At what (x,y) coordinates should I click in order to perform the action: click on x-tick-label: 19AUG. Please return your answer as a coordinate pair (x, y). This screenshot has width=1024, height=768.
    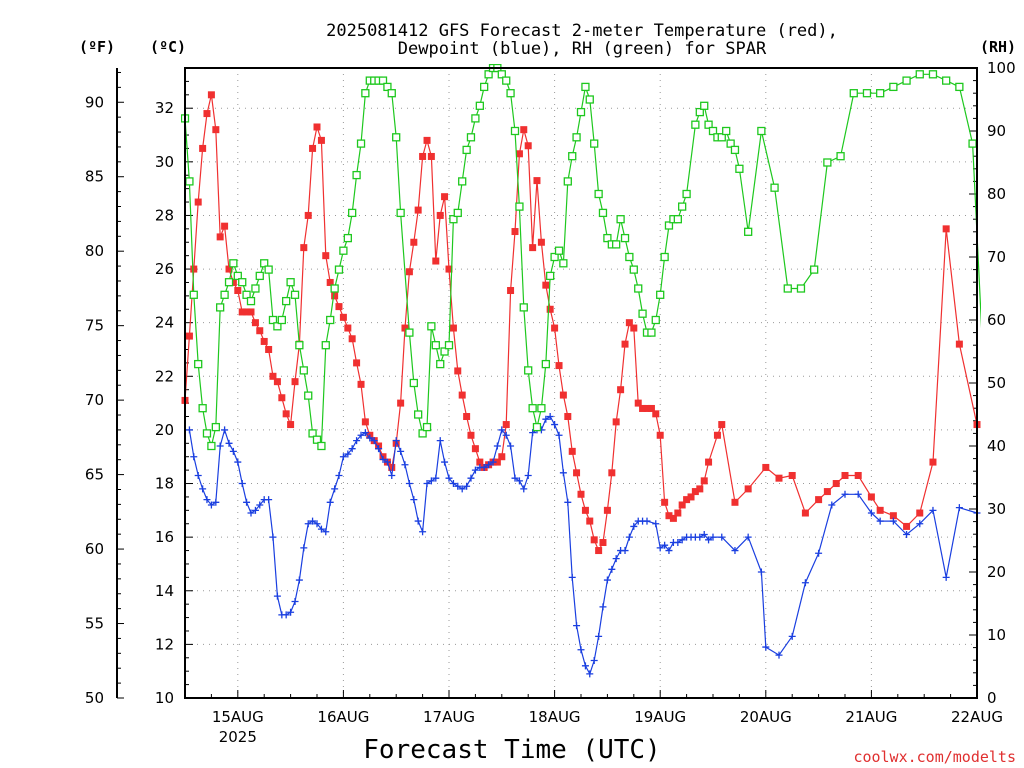
    Looking at the image, I should click on (660, 717).